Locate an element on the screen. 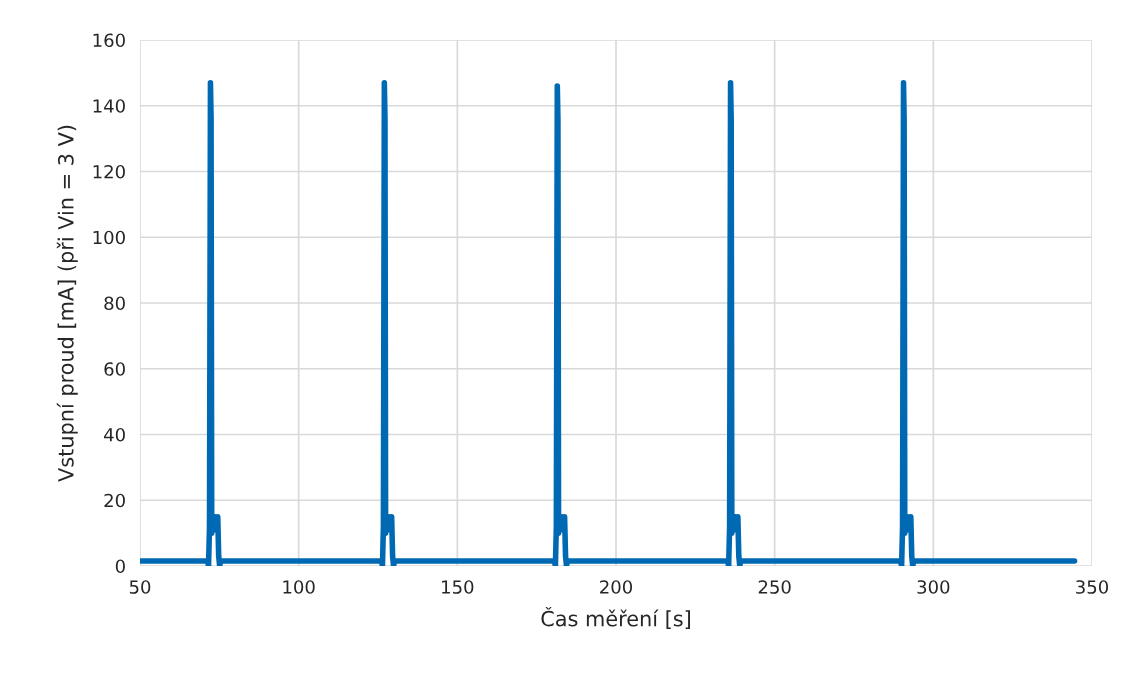 Image resolution: width=1129 pixels, height=677 pixels. y-tick-label: 60 is located at coordinates (114, 369).